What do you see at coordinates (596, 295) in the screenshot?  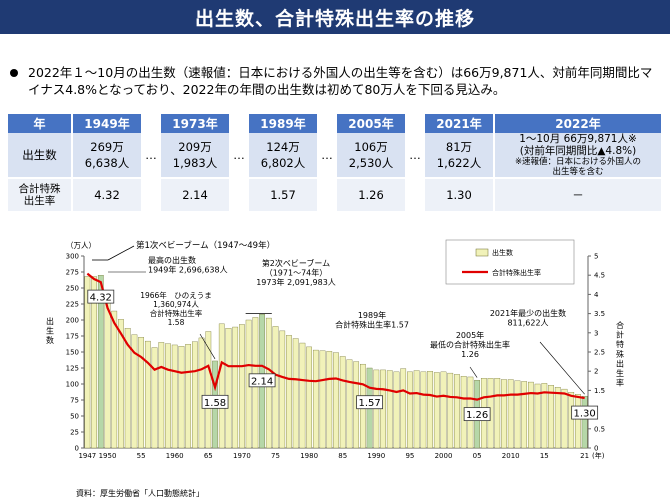 I see `right-tick-label: 4` at bounding box center [596, 295].